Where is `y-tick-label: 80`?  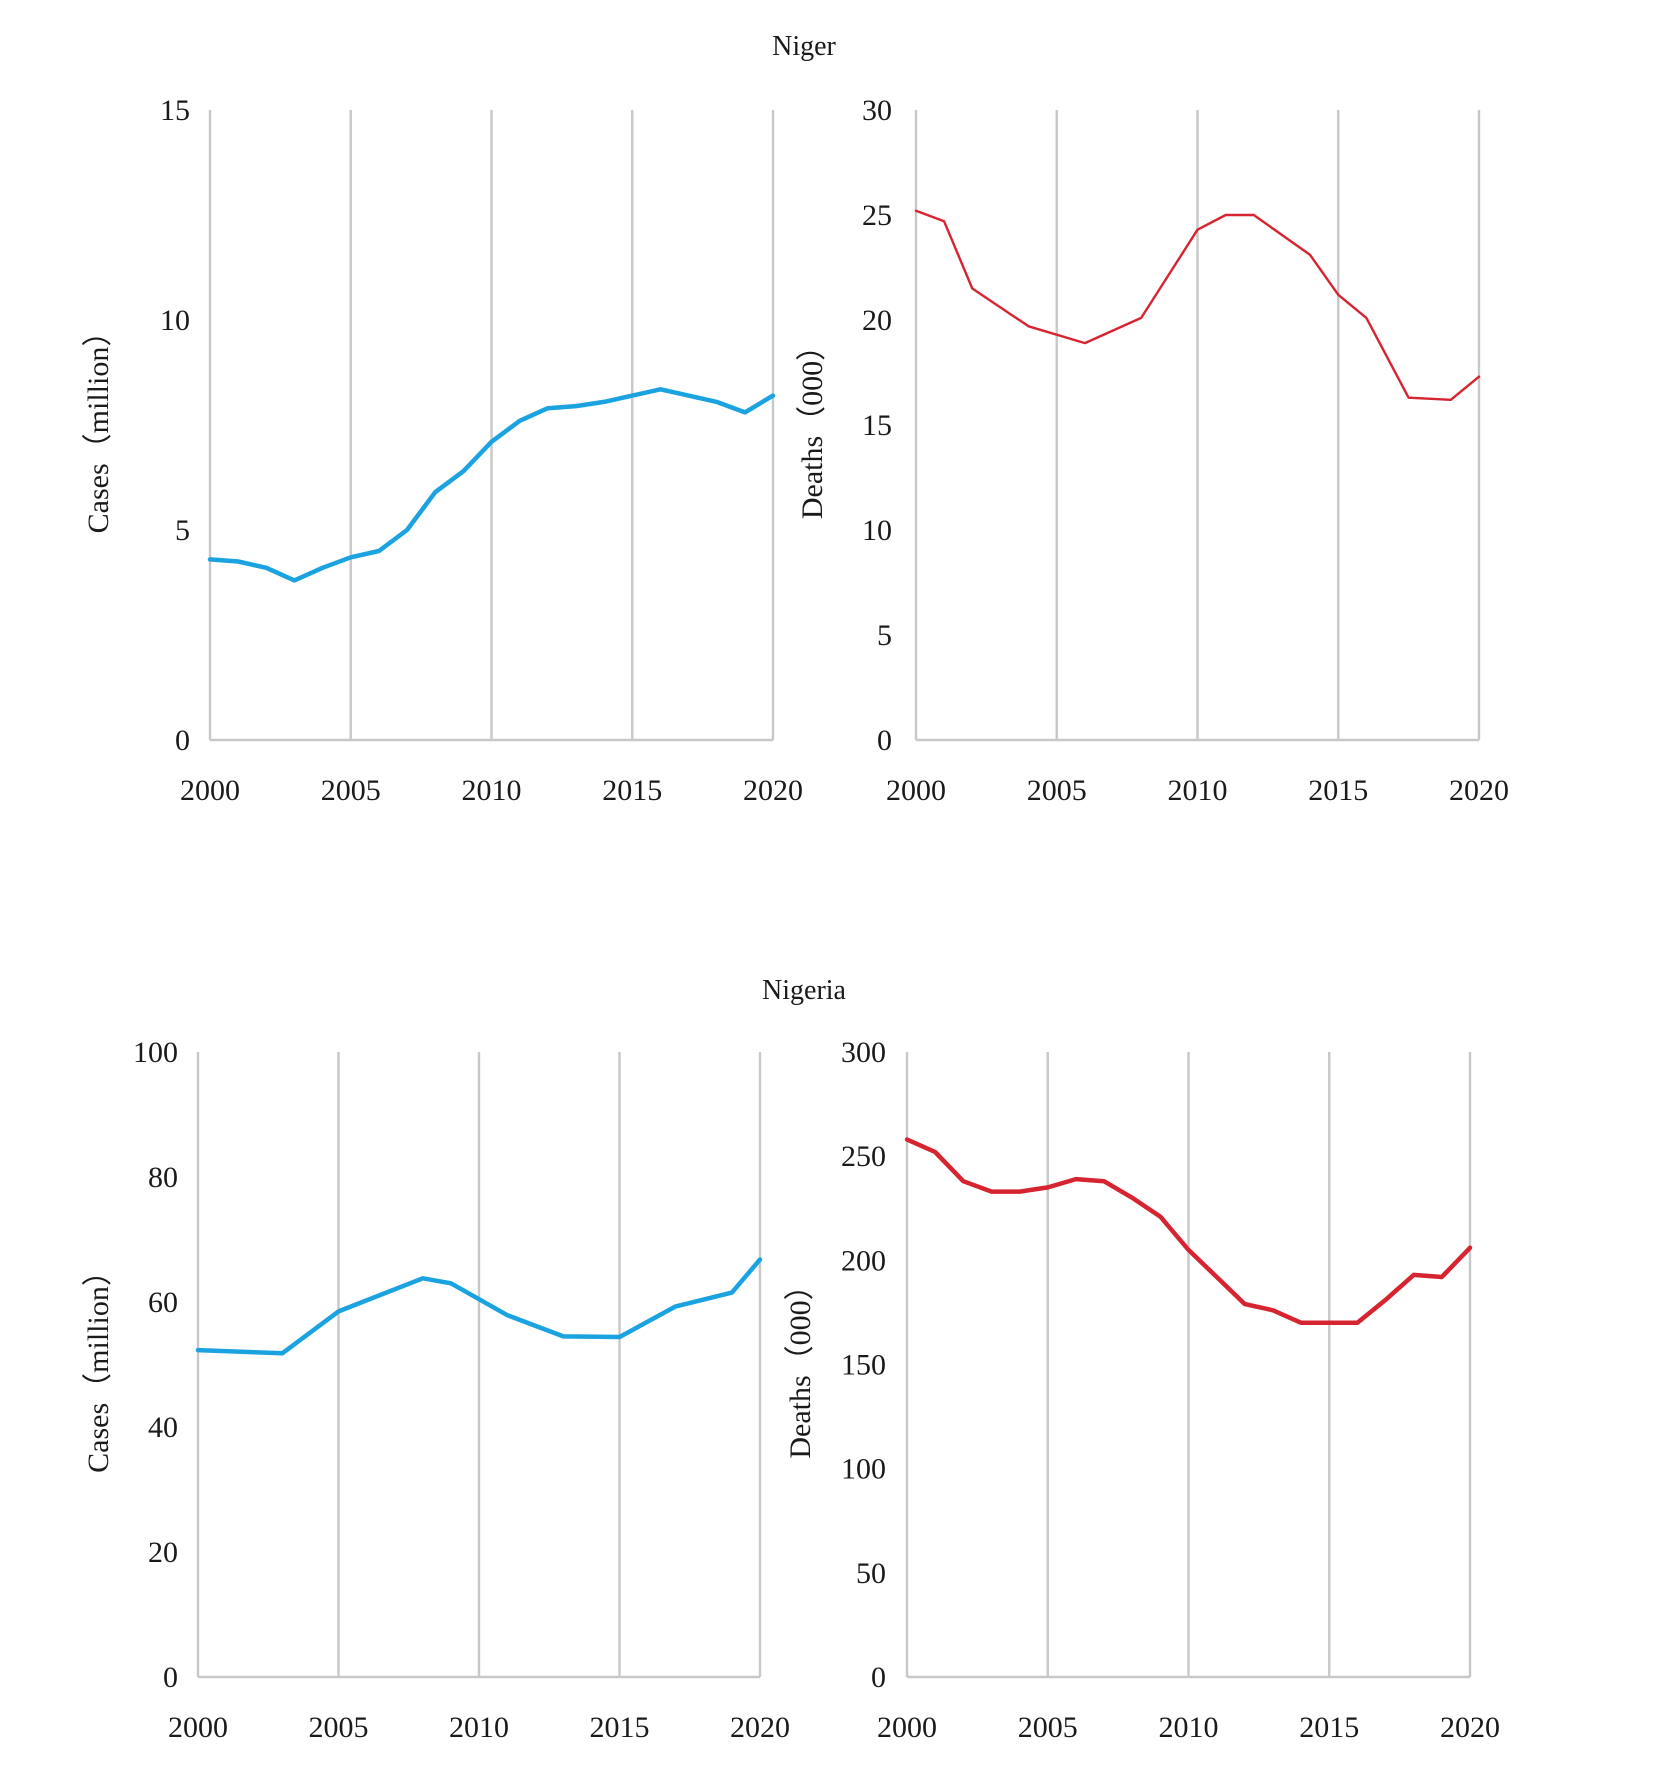 y-tick-label: 80 is located at coordinates (163, 1177).